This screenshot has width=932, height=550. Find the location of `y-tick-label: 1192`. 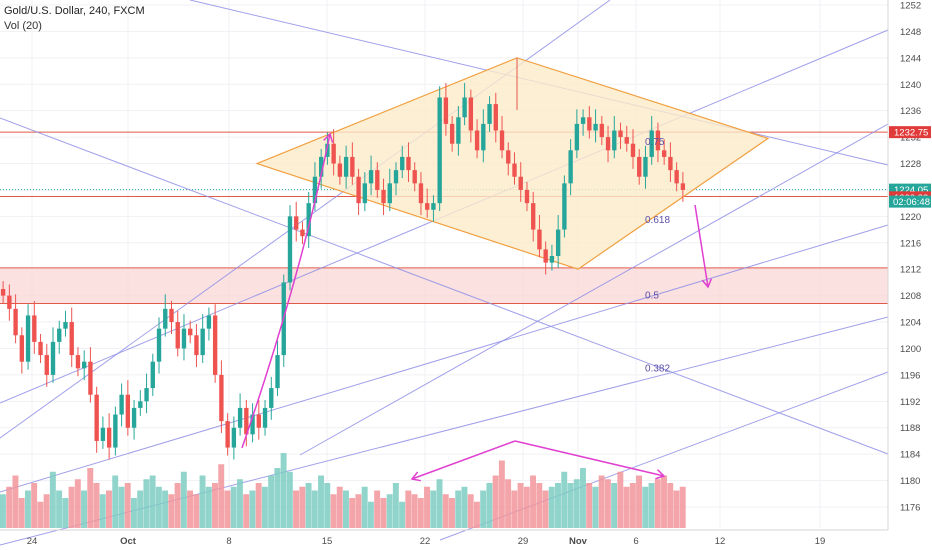

y-tick-label: 1192 is located at coordinates (910, 402).